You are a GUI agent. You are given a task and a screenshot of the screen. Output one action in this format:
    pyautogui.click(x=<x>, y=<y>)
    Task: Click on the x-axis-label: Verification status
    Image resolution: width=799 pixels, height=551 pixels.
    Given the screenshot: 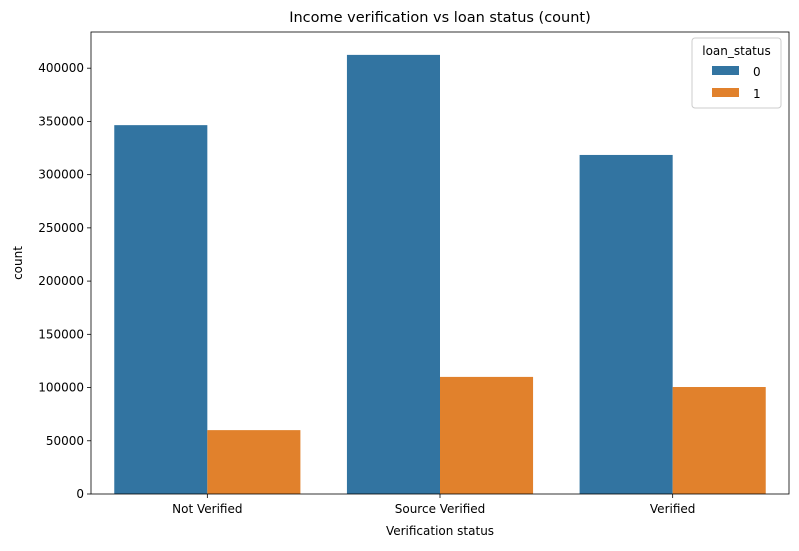 What is the action you would take?
    pyautogui.click(x=440, y=531)
    